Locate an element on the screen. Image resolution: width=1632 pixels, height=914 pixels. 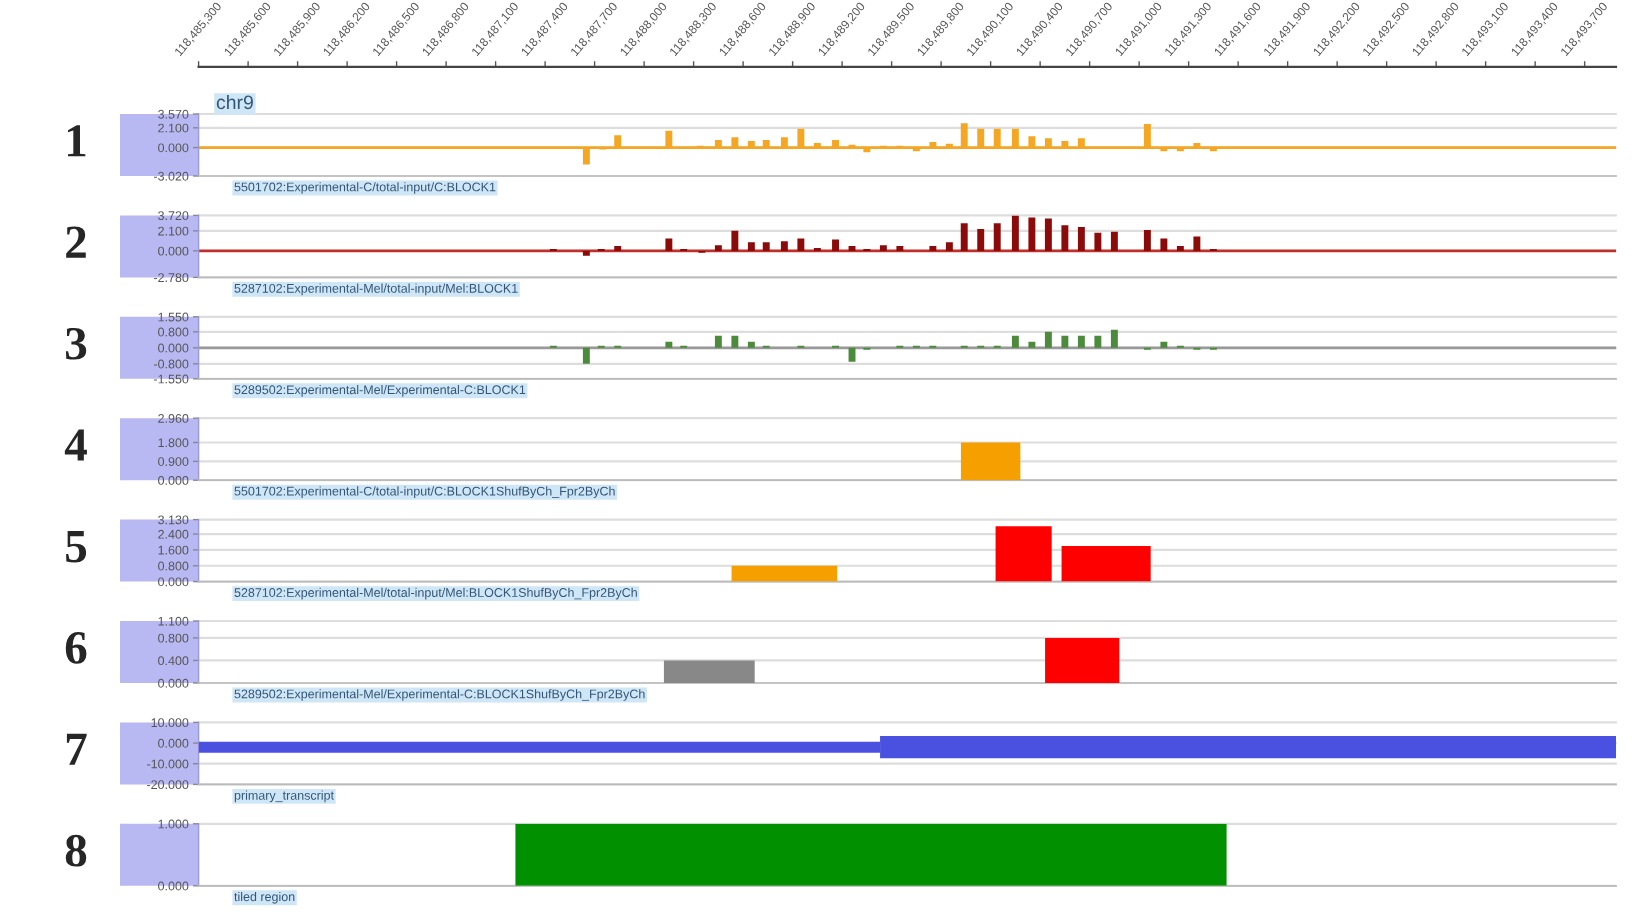
text: 3 is located at coordinates (76, 343).